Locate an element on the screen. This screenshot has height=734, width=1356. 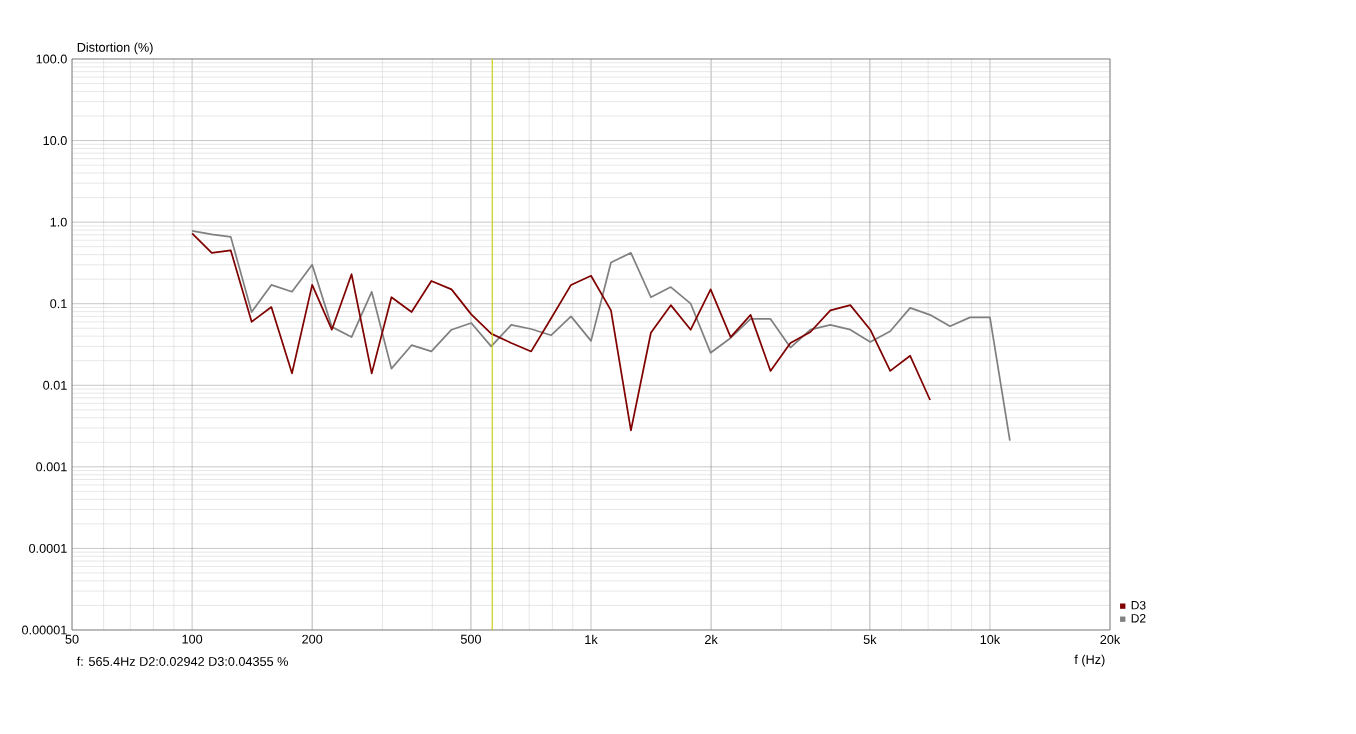
x-tick-label: 20k is located at coordinates (1110, 639).